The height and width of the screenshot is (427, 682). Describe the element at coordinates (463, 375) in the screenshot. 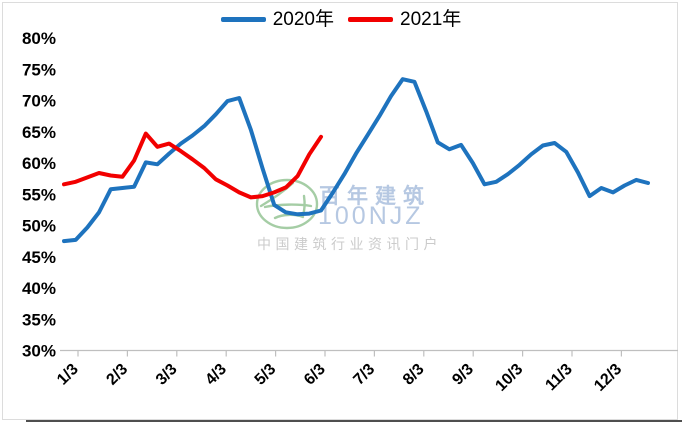

I see `x-axis-label: 9/3` at that location.